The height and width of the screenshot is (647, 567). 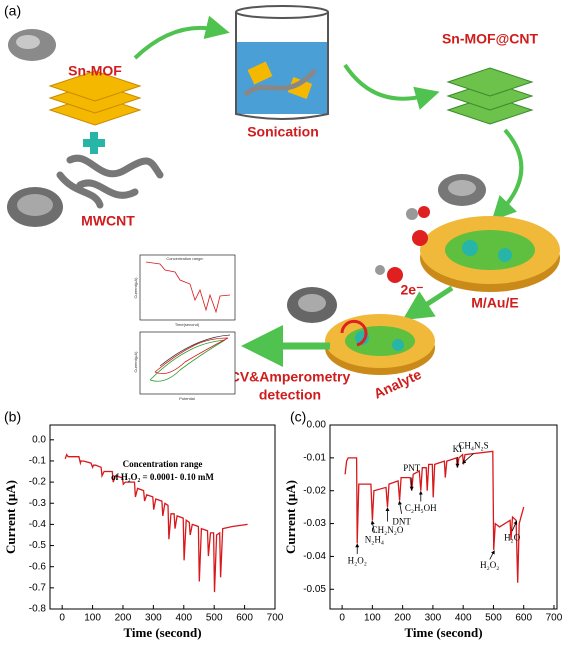 What do you see at coordinates (38, 609) in the screenshot?
I see `y-tick-label: -0.8` at bounding box center [38, 609].